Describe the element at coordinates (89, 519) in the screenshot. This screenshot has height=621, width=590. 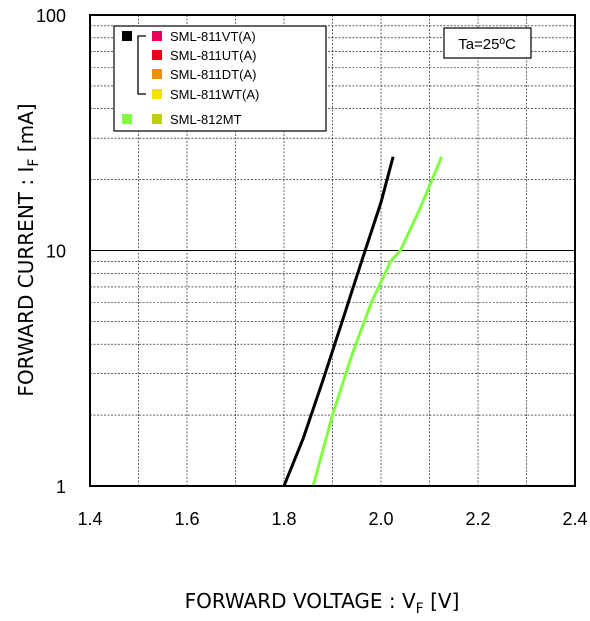
I see `x-tick-label: 1.4` at that location.